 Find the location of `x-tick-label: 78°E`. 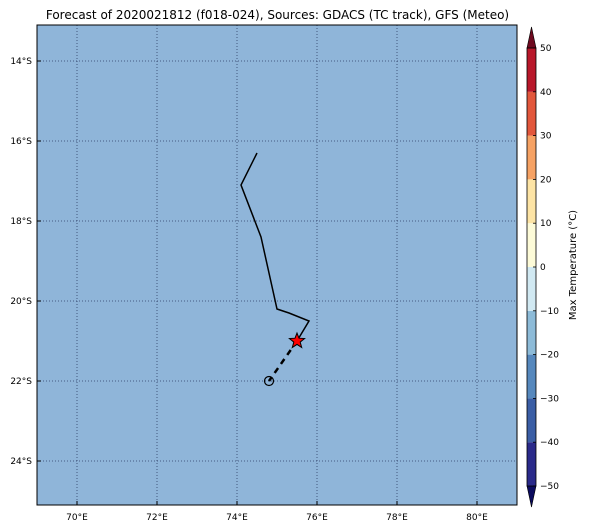

x-tick-label: 78°E is located at coordinates (397, 518).